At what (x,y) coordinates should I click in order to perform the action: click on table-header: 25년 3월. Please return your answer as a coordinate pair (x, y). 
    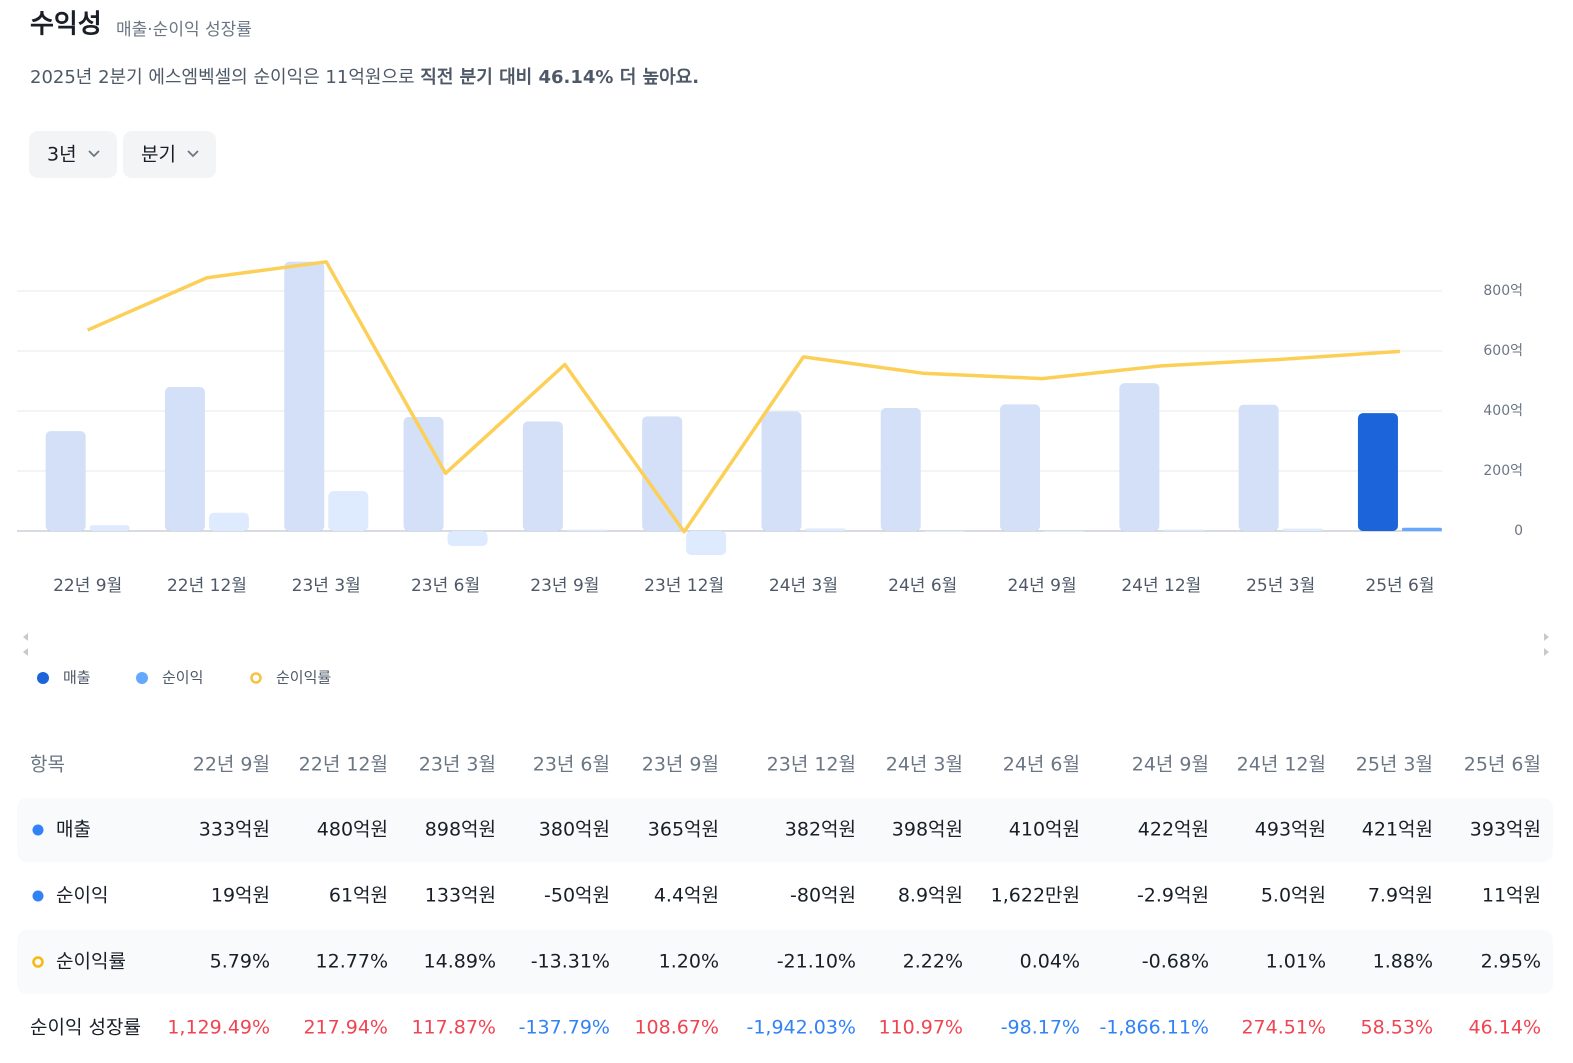
    Looking at the image, I should click on (1394, 765).